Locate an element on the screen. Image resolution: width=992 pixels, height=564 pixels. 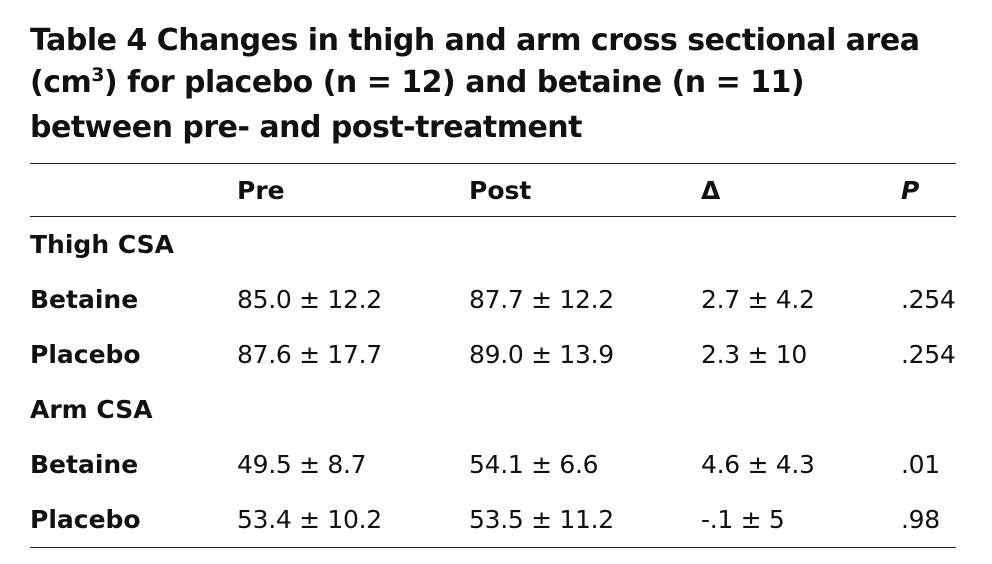
header-cell-p: P is located at coordinates (910, 190).